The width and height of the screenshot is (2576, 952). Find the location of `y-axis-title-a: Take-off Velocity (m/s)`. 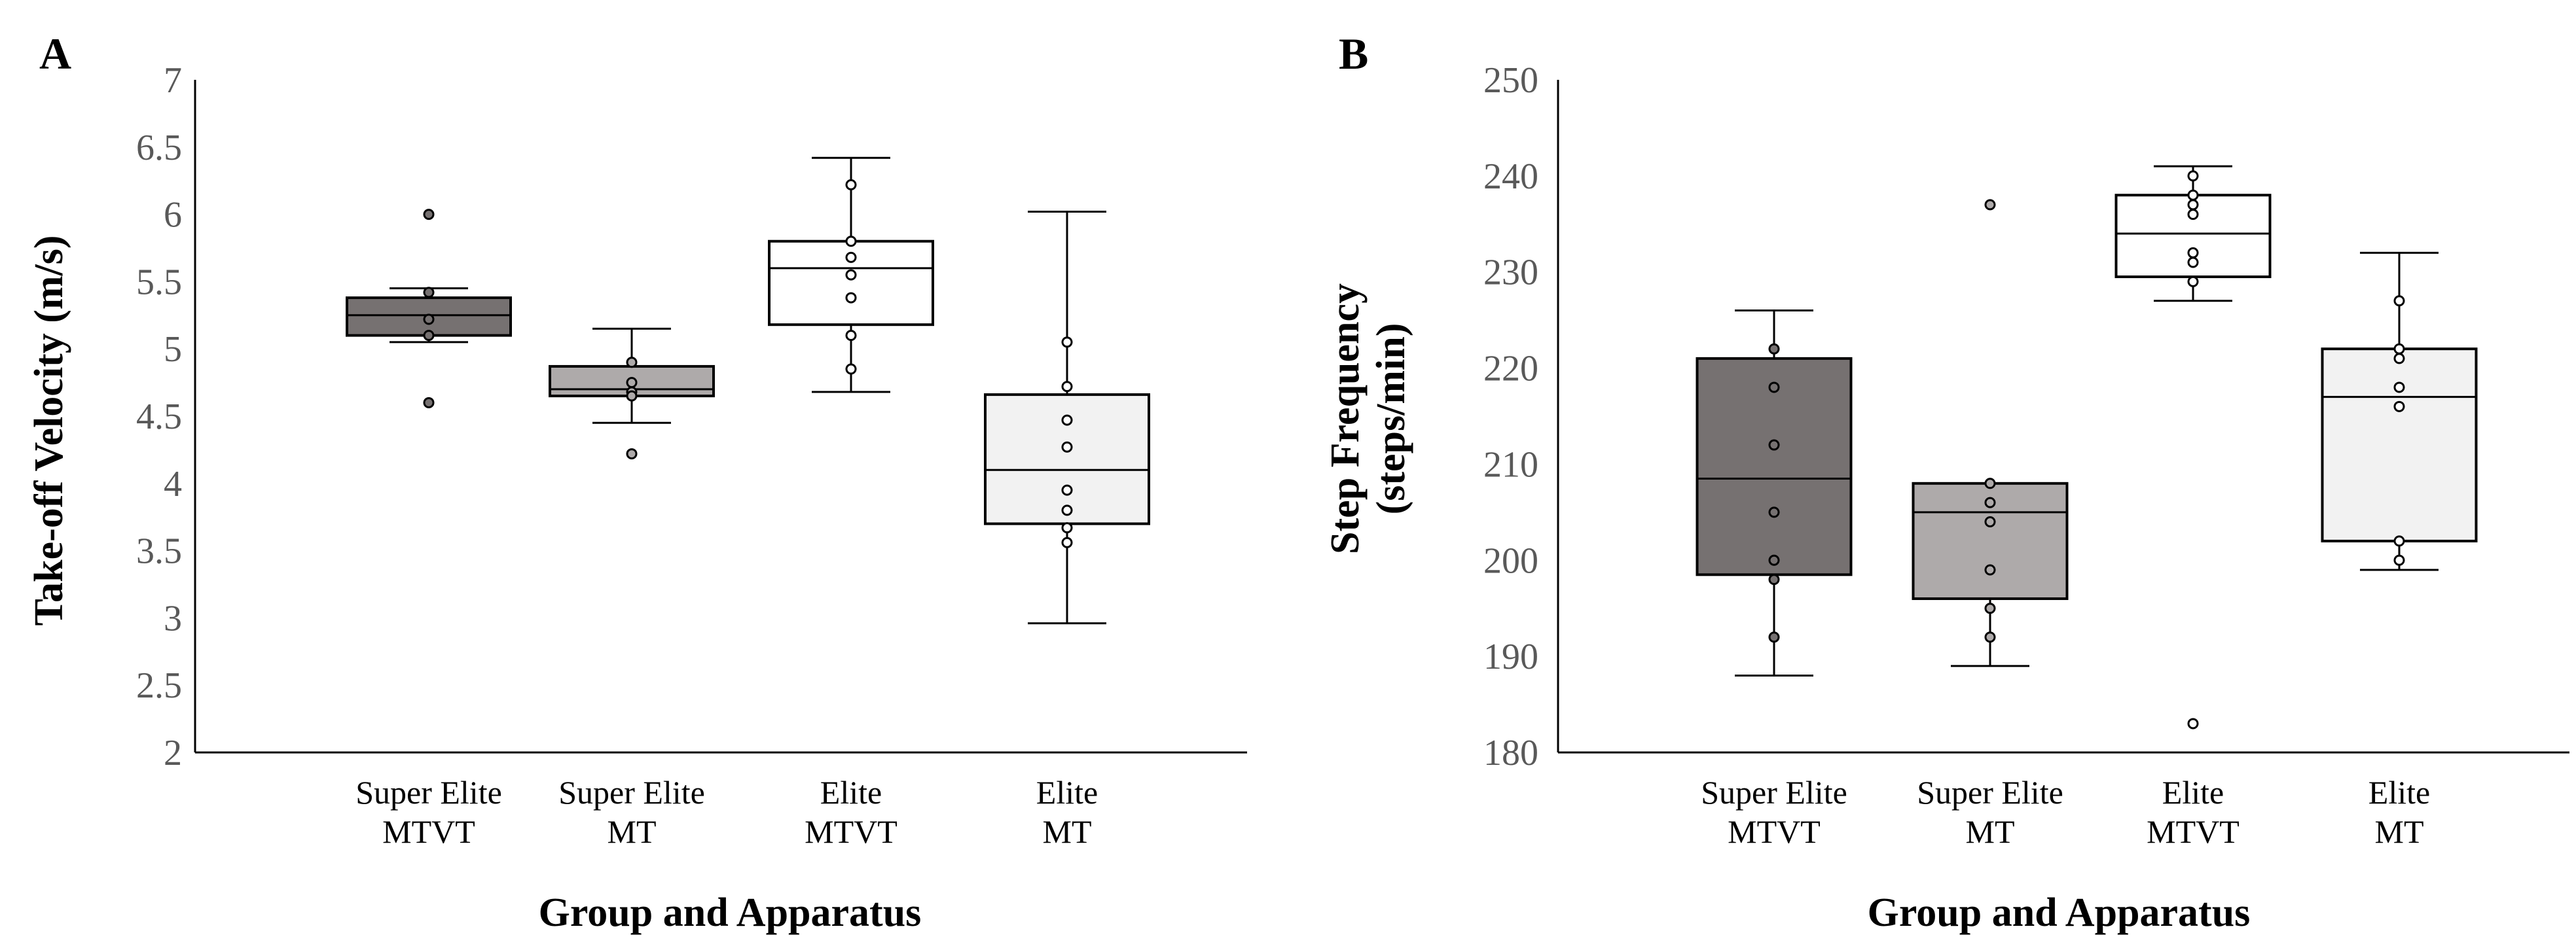

y-axis-title-a: Take-off Velocity (m/s) is located at coordinates (49, 431).